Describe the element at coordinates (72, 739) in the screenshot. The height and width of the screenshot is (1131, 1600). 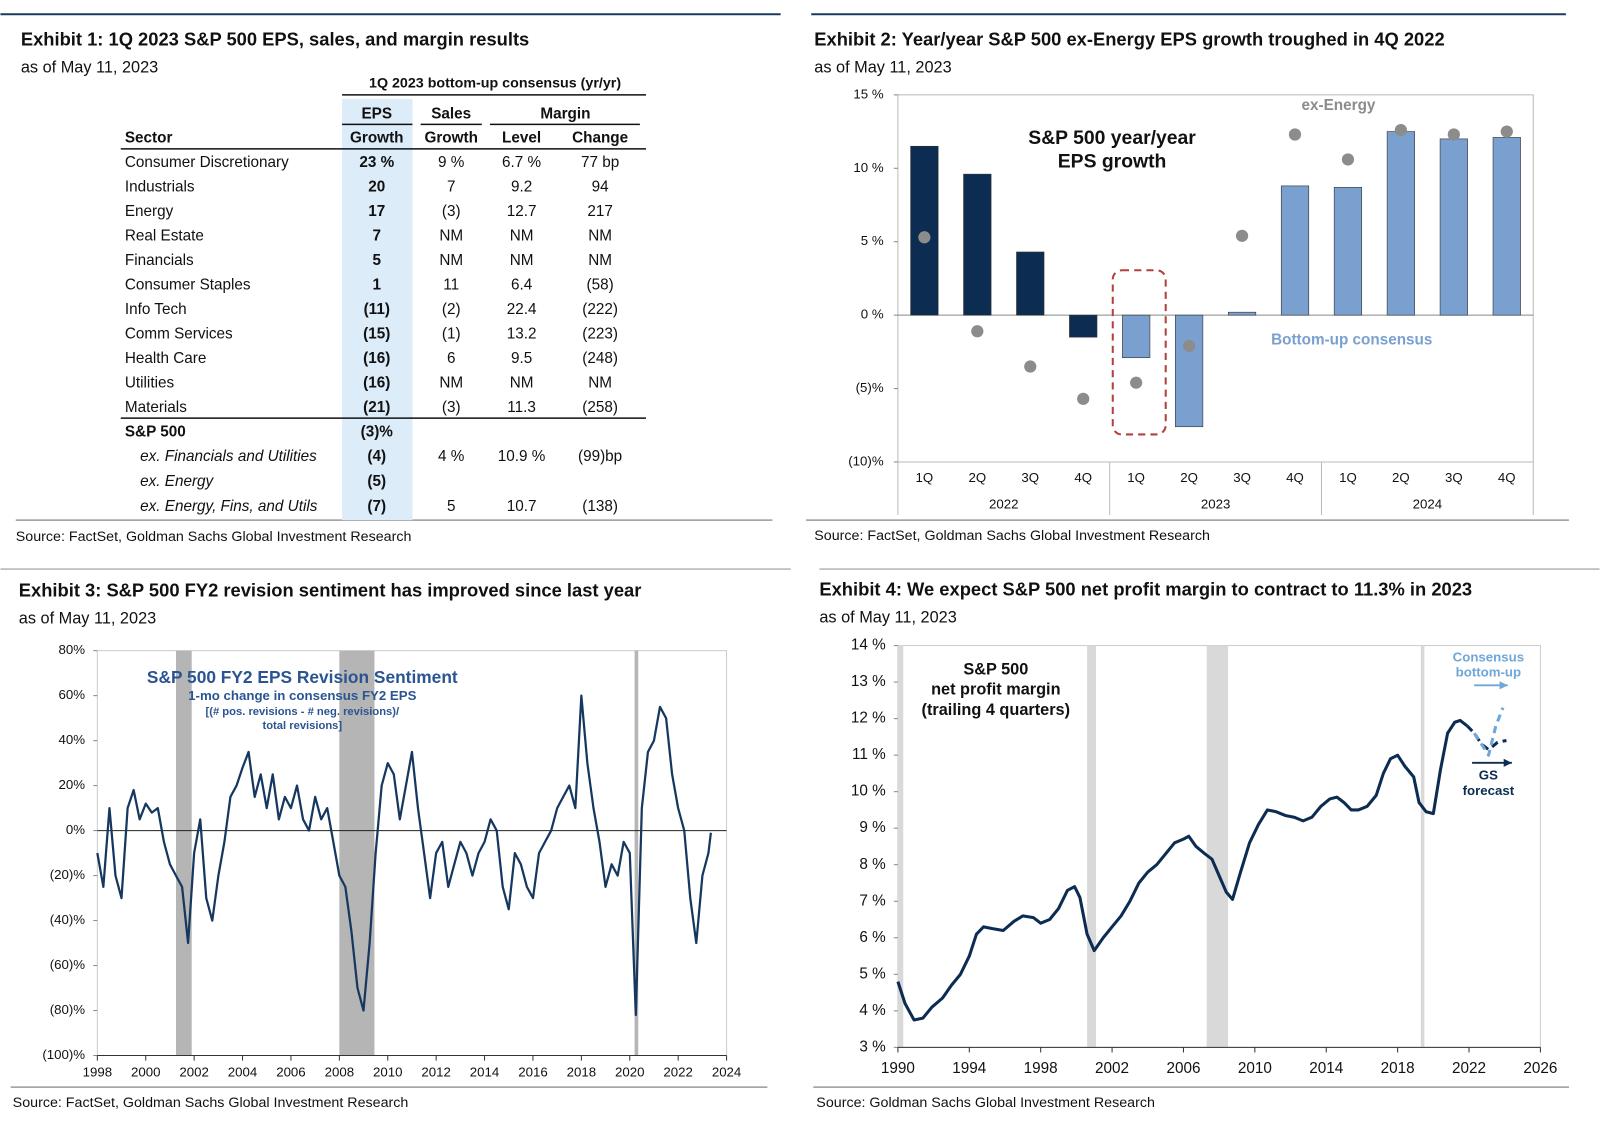
I see `y-tick-label: 40%` at that location.